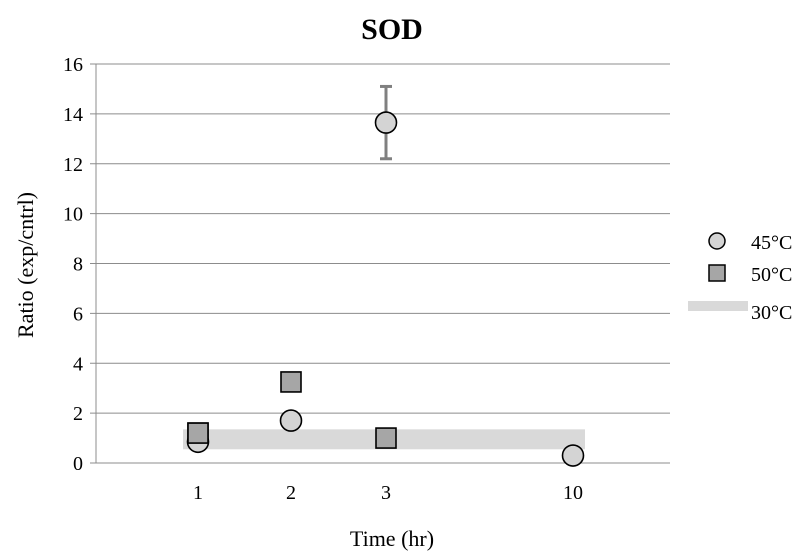 The image size is (812, 554). Describe the element at coordinates (78, 314) in the screenshot. I see `y-tick-label: 6` at that location.